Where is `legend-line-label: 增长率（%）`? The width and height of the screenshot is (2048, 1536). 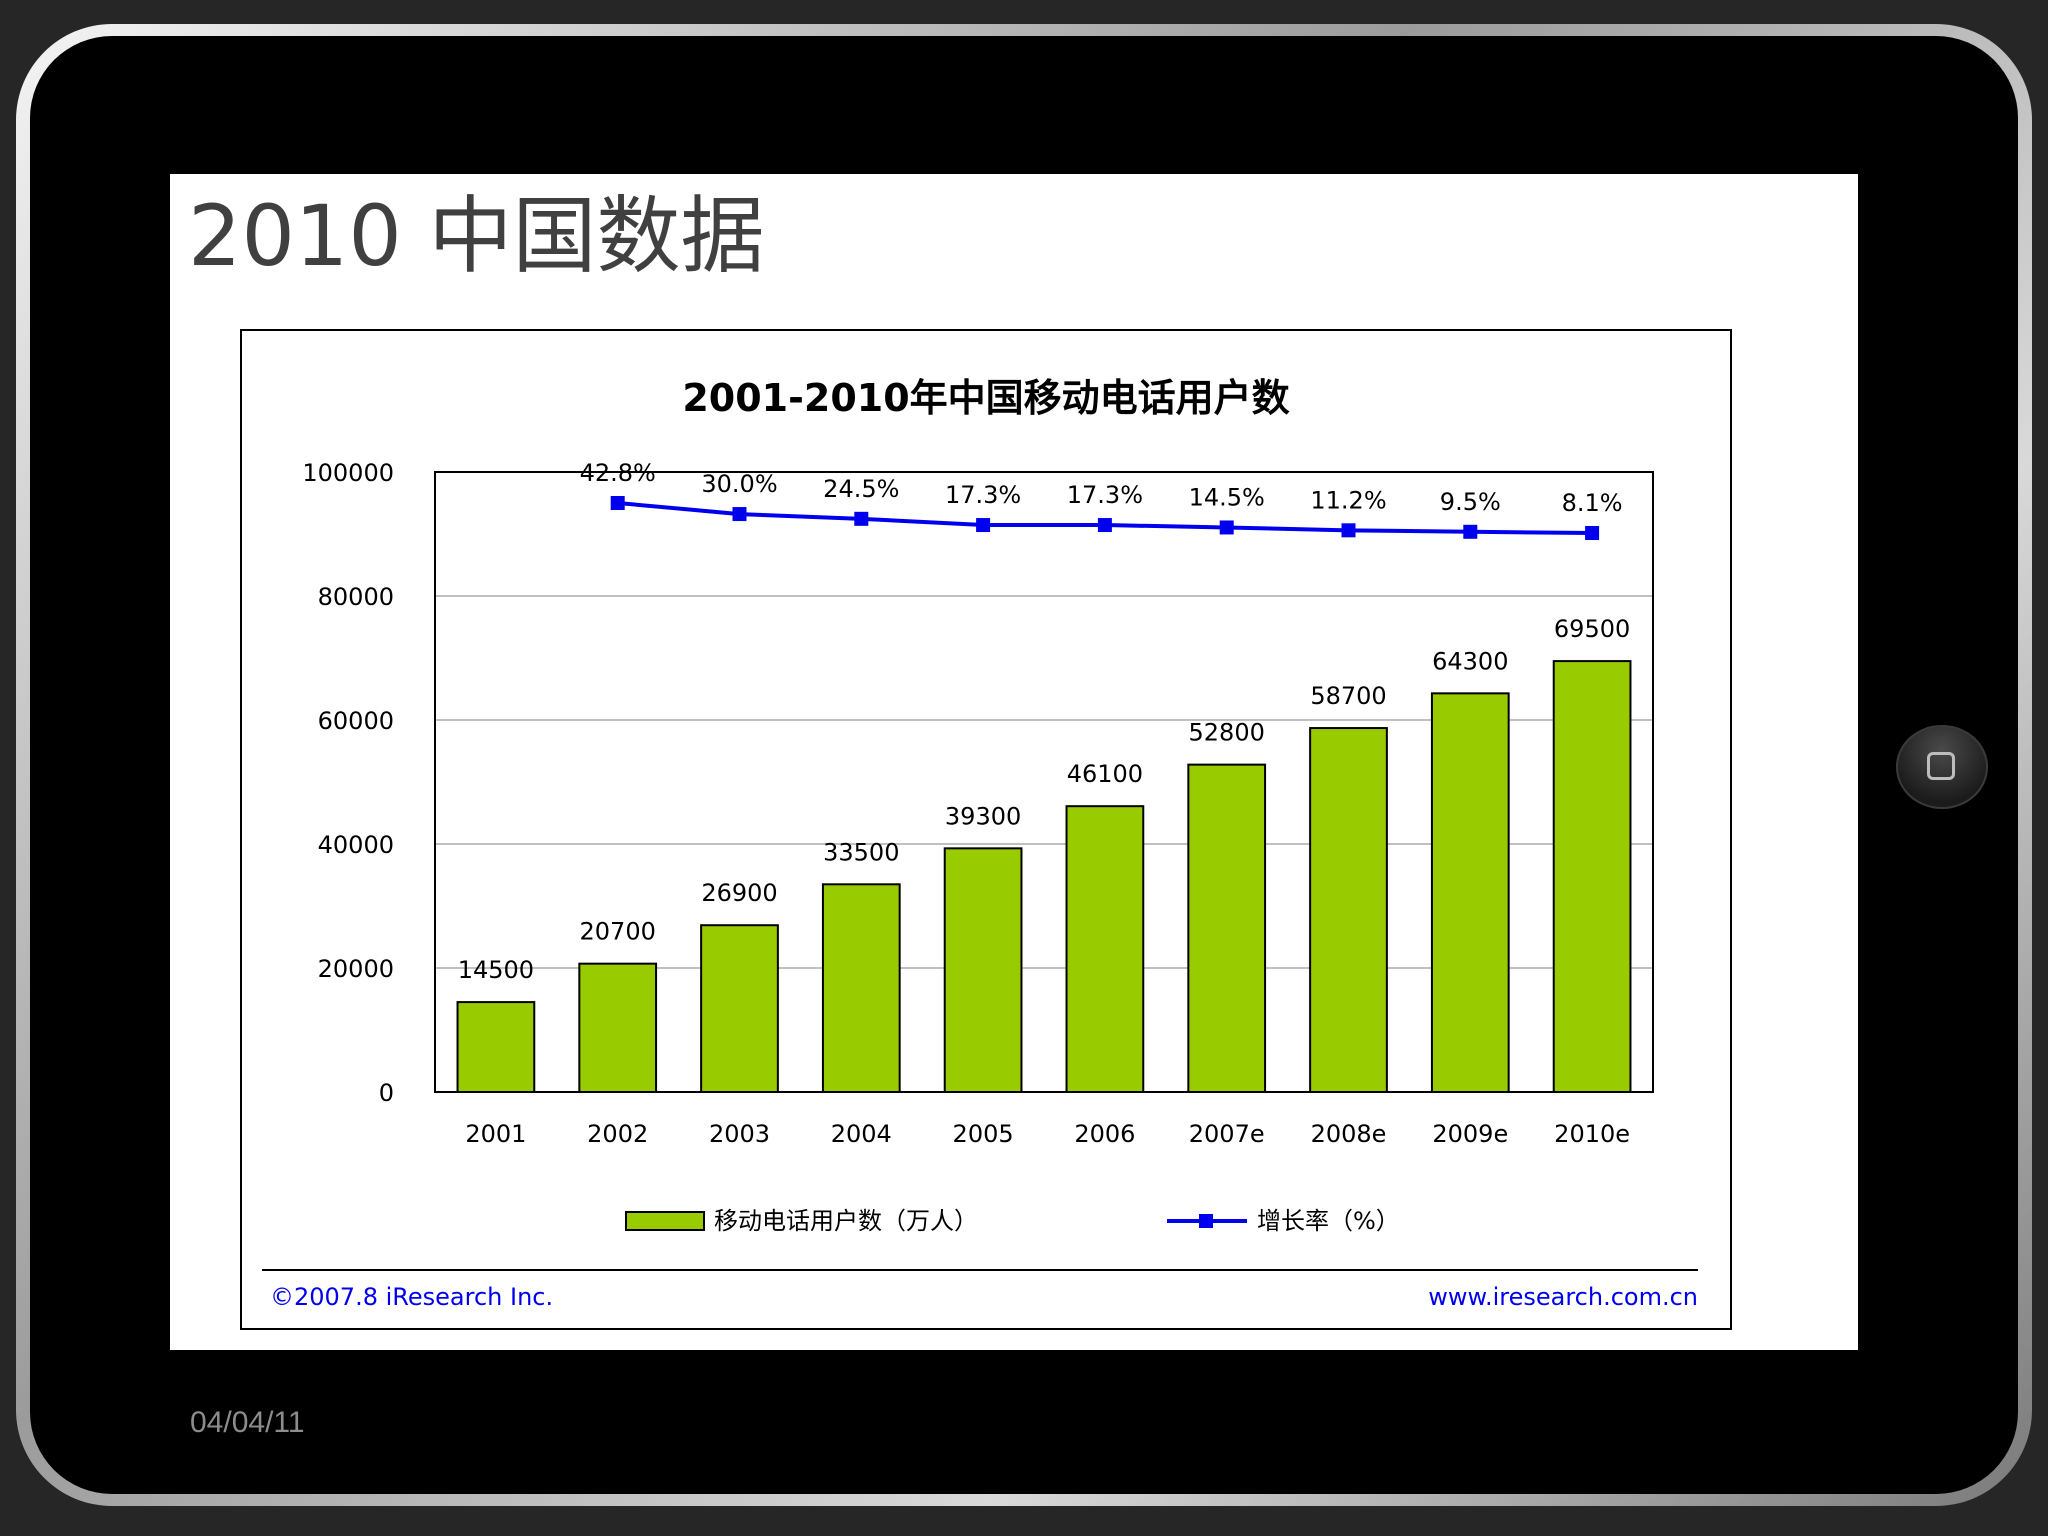
legend-line-label: 增长率（%） is located at coordinates (1328, 1221).